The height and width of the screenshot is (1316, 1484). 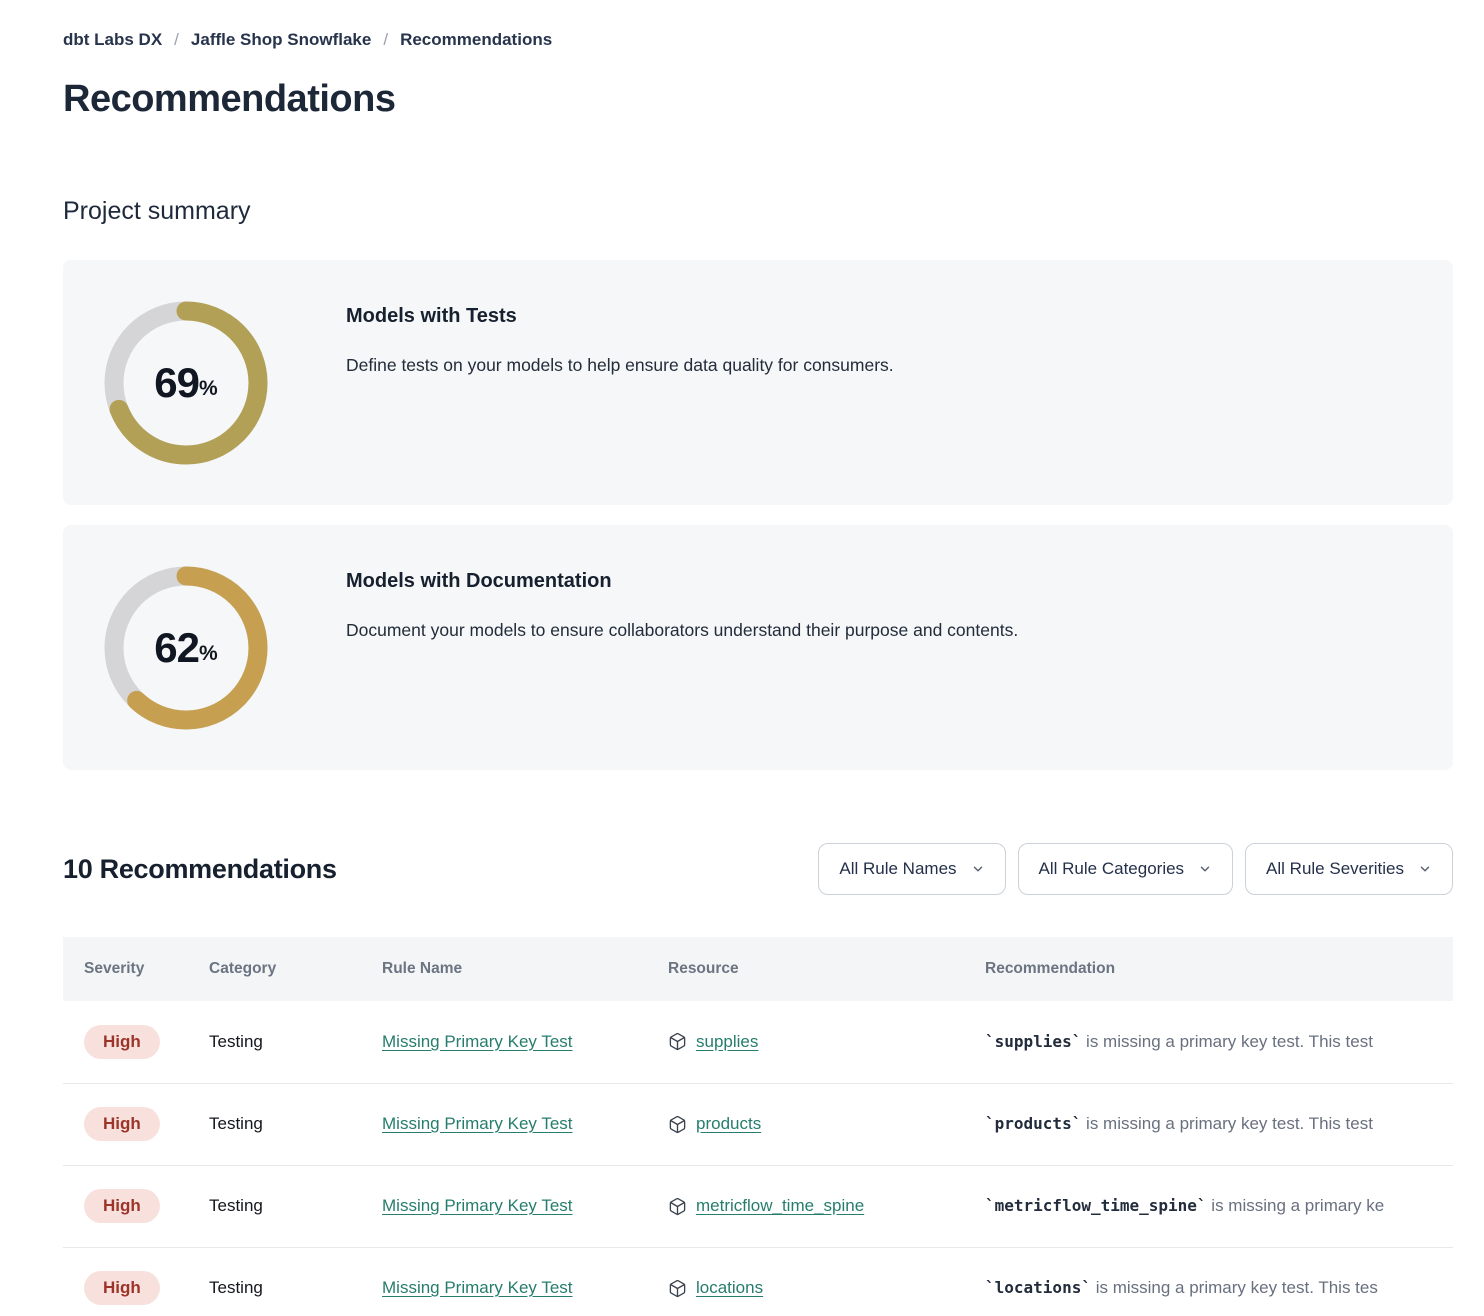 I want to click on tests-donut-chart: 69 %, so click(x=186, y=383).